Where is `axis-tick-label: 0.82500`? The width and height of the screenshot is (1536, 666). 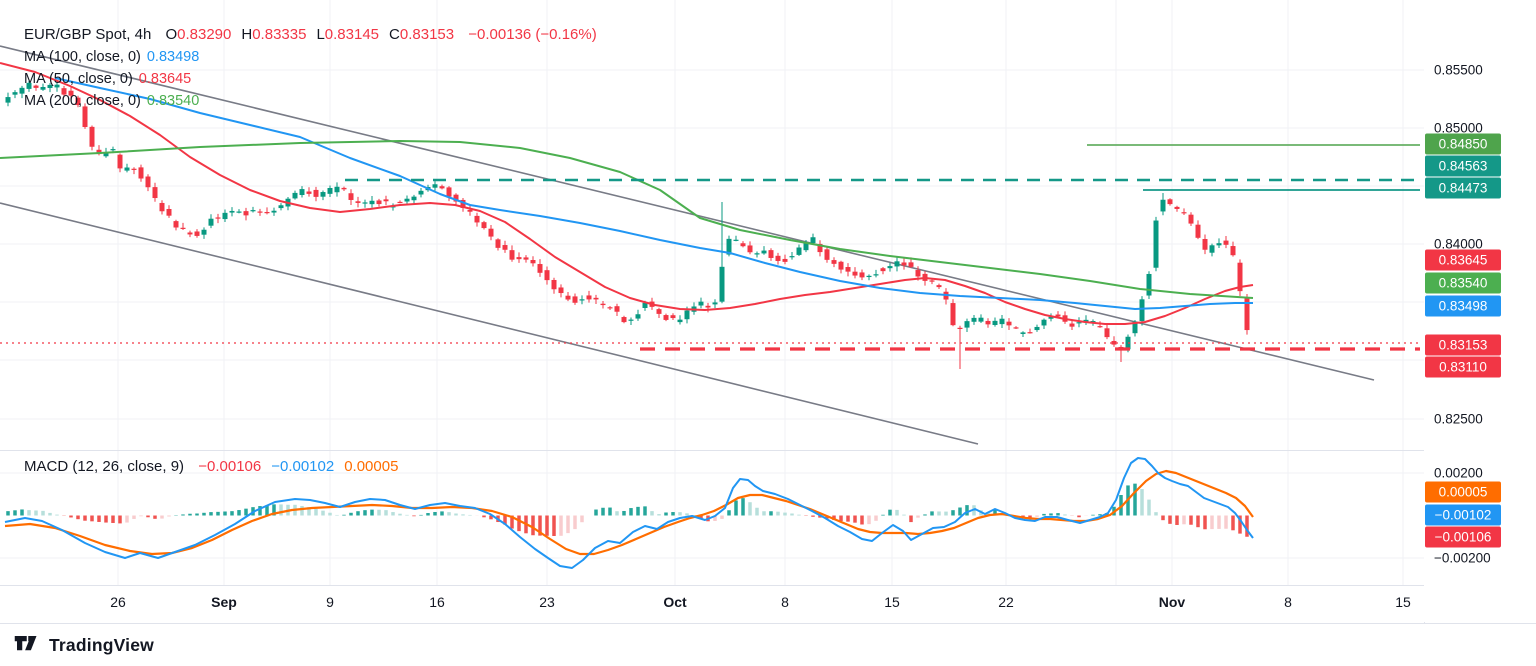
axis-tick-label: 0.82500 is located at coordinates (1458, 419).